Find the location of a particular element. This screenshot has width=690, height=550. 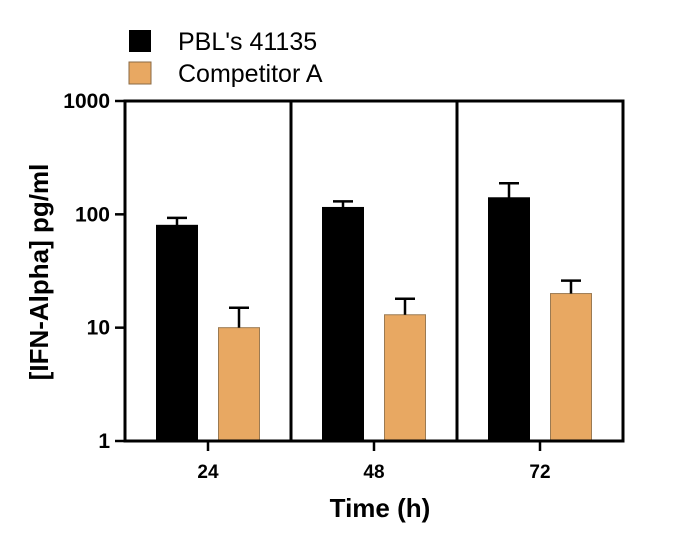

x-tick-label: 48 is located at coordinates (373, 472).